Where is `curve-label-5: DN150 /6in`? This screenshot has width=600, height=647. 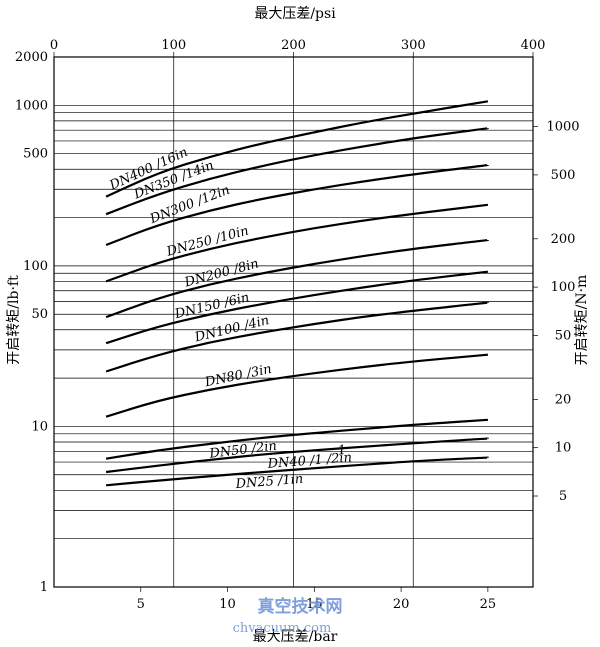
curve-label-5: DN150 /6in is located at coordinates (212, 306).